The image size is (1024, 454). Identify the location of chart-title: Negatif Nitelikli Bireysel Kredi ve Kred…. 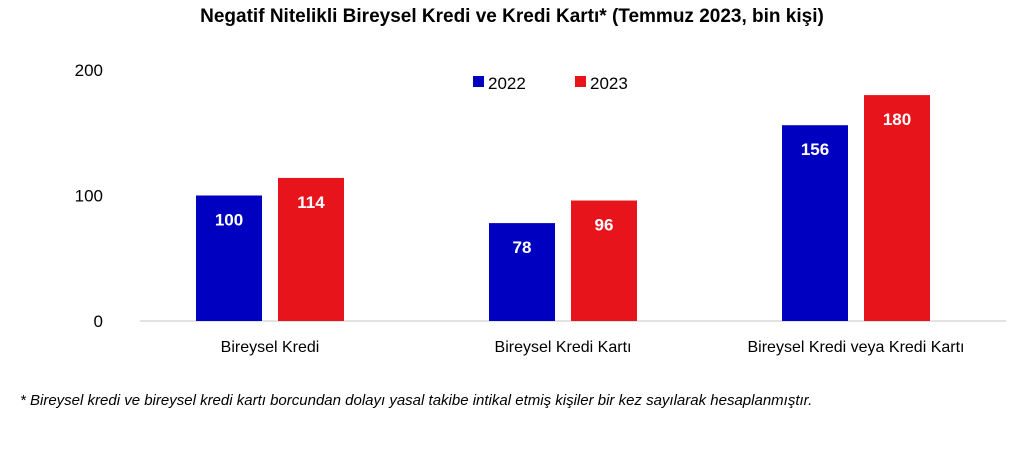
(512, 16).